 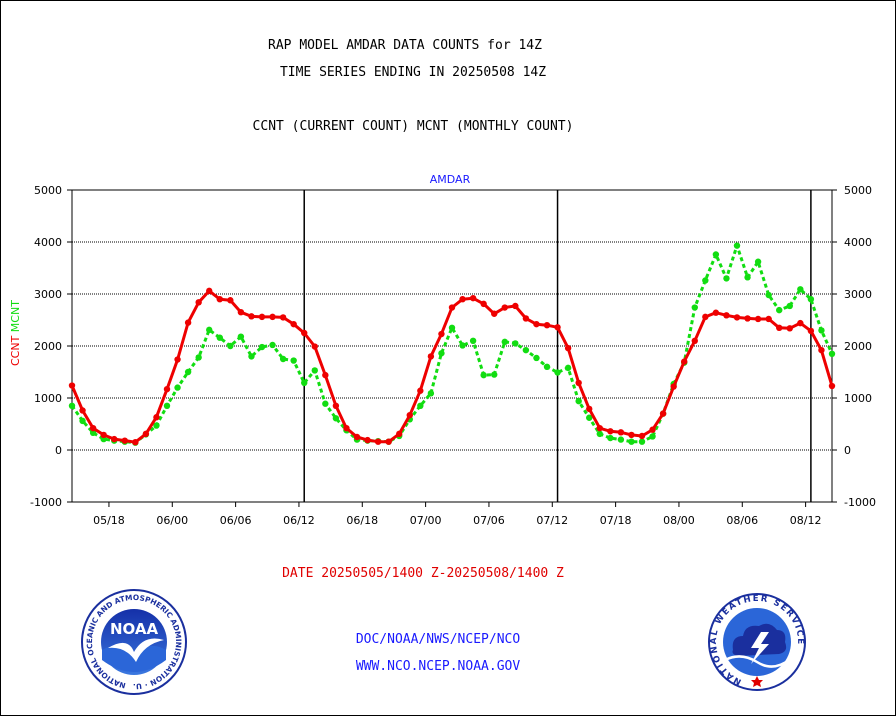 What do you see at coordinates (489, 520) in the screenshot?
I see `x-tick-label: 07/06` at bounding box center [489, 520].